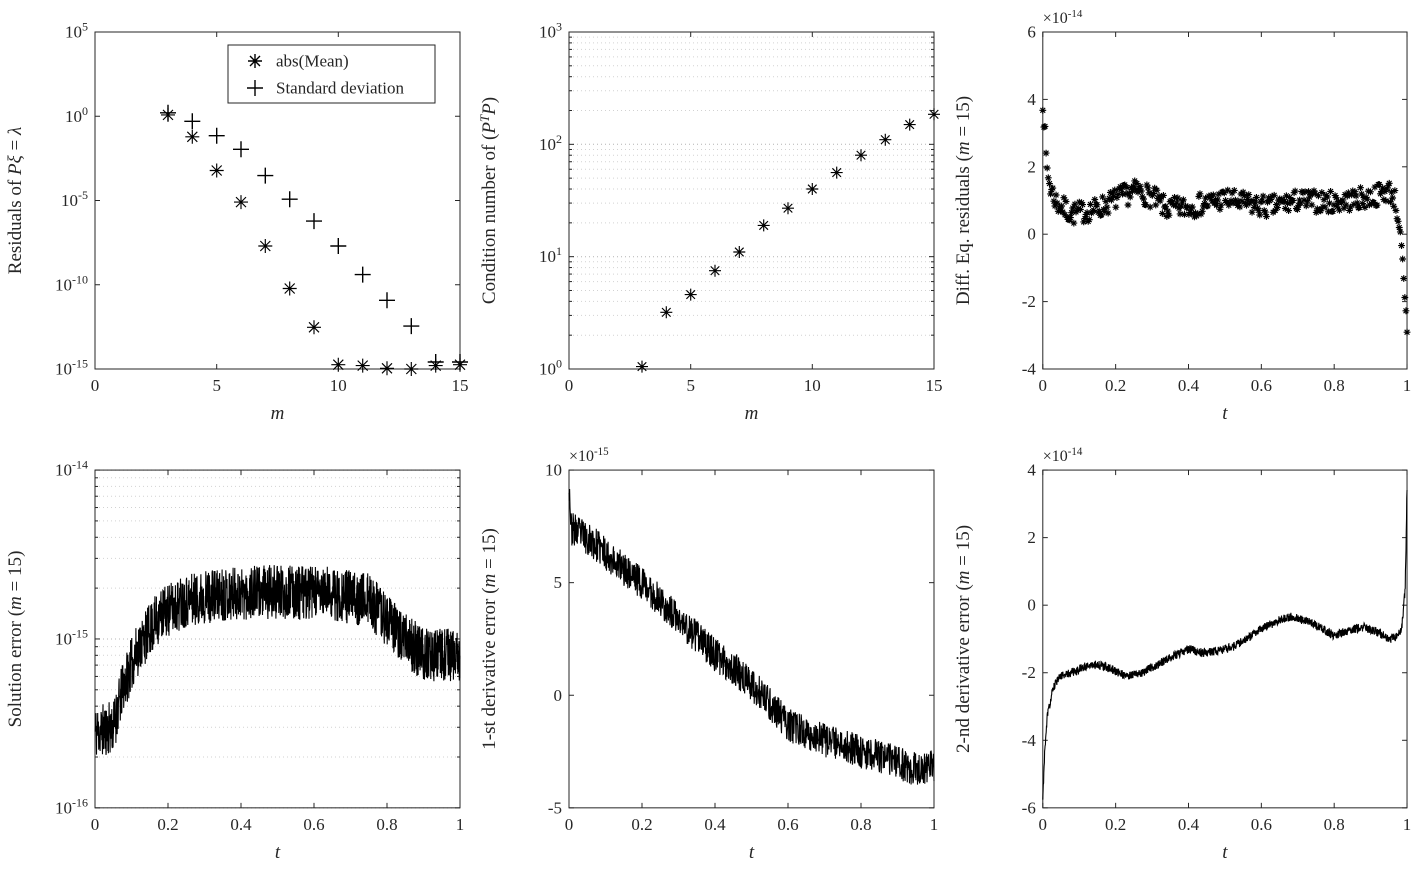 Image resolution: width=1421 pixels, height=877 pixels. What do you see at coordinates (555, 807) in the screenshot?
I see `svg-text: -5` at bounding box center [555, 807].